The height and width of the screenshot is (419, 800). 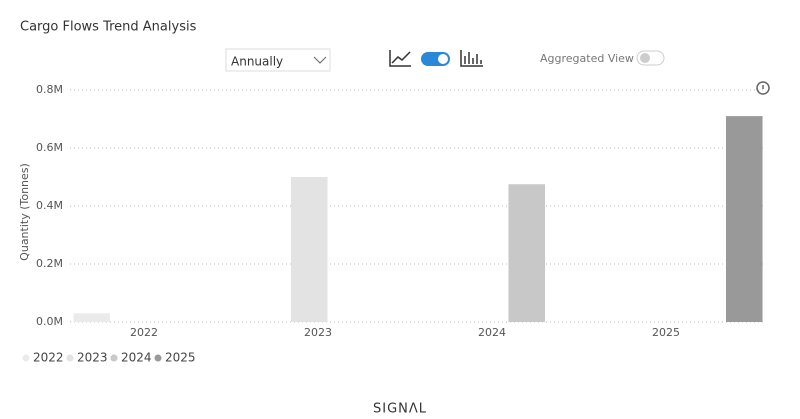 I want to click on bar-icon, so click(x=471, y=58).